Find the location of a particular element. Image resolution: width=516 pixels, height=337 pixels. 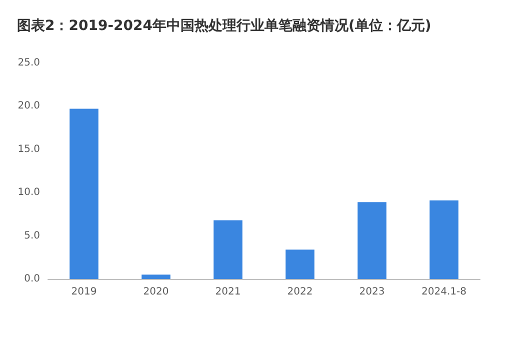

y-tick-label: 0.0 is located at coordinates (32, 279).